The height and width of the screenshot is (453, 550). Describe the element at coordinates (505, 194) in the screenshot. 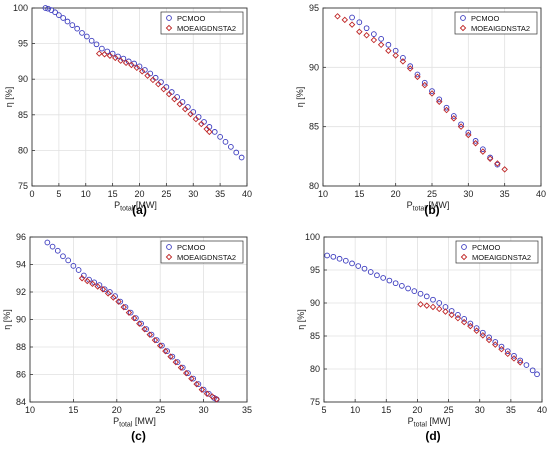

I see `x-tick-label: 35` at that location.